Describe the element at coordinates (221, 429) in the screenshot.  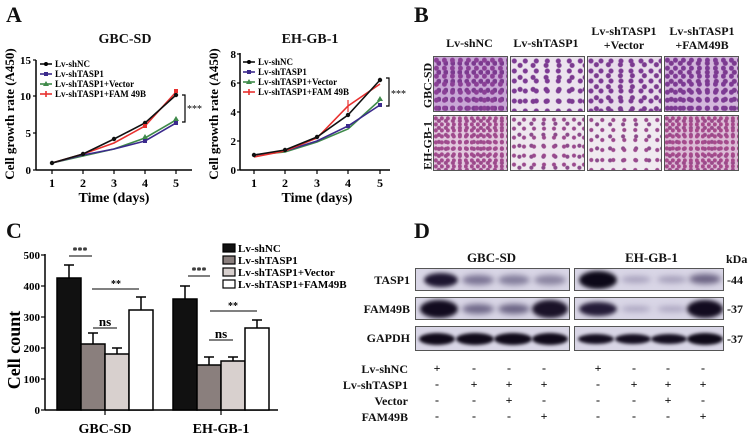
I see `x-category-label: EH-GB-1` at that location.